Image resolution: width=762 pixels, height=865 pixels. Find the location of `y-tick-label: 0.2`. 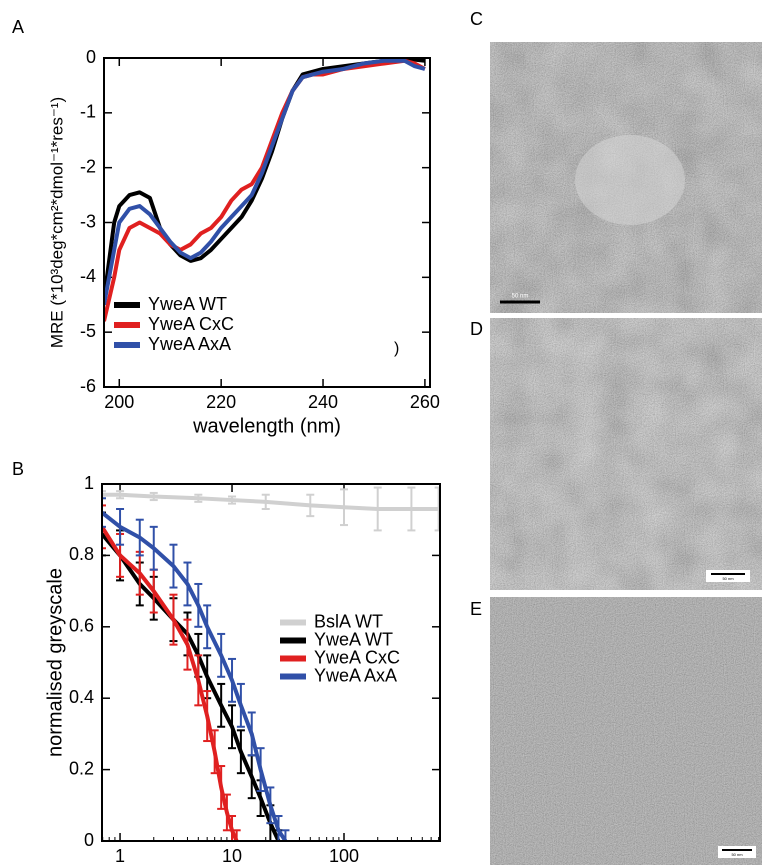

y-tick-label: 0.2 is located at coordinates (81, 768).